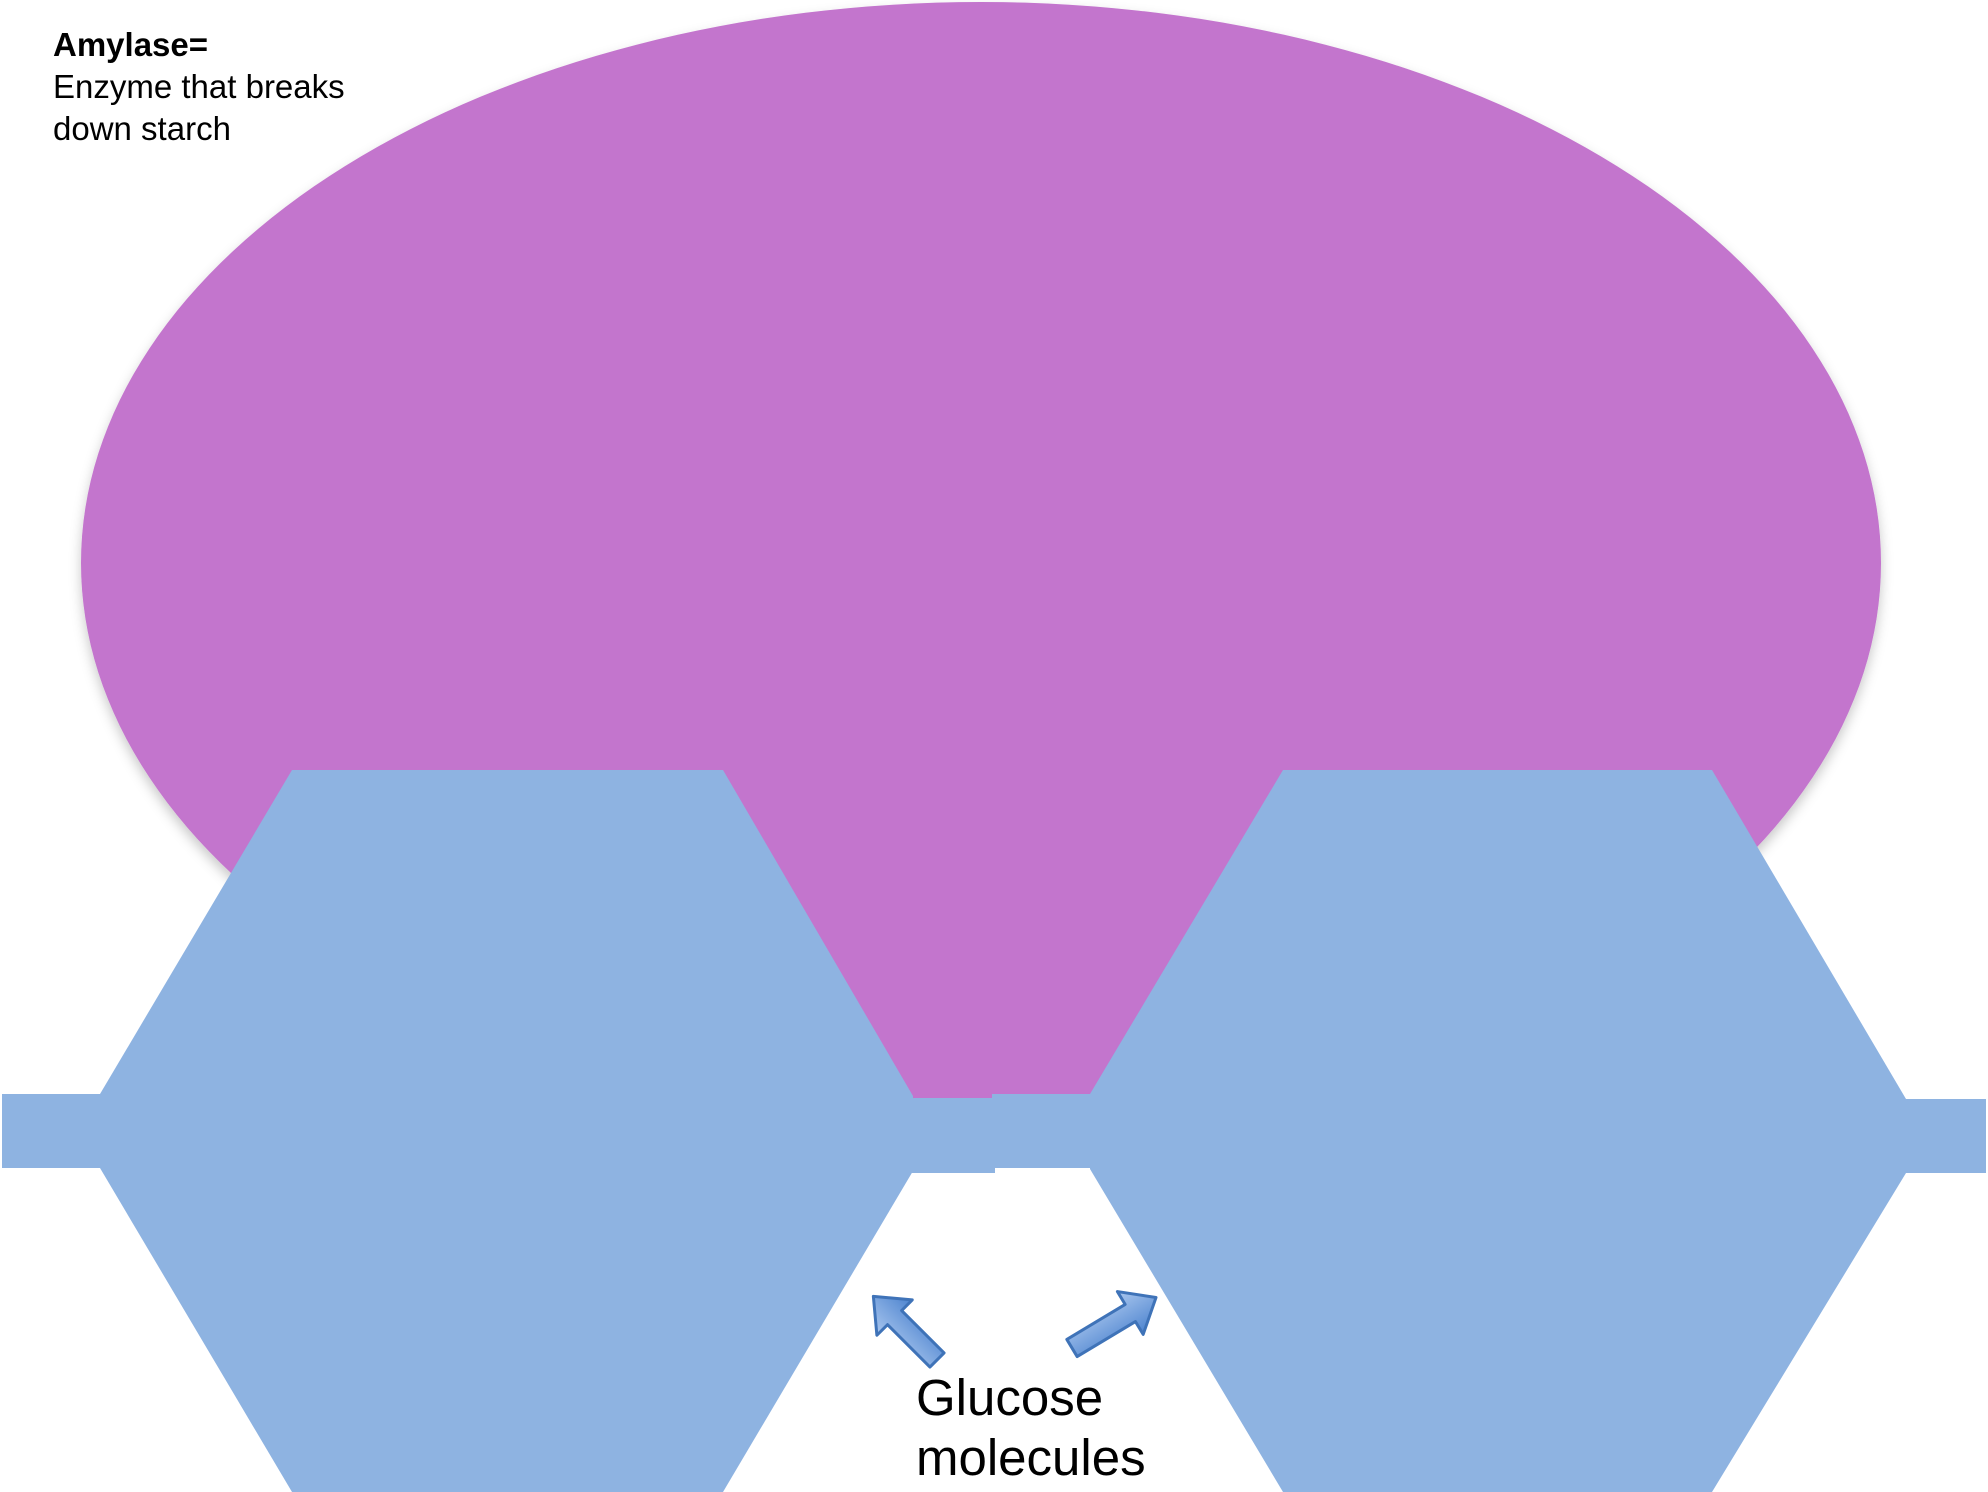 The width and height of the screenshot is (1988, 1492). I want to click on amylase-caption: Amylase= Enzyme that breaks down starch, so click(263, 87).